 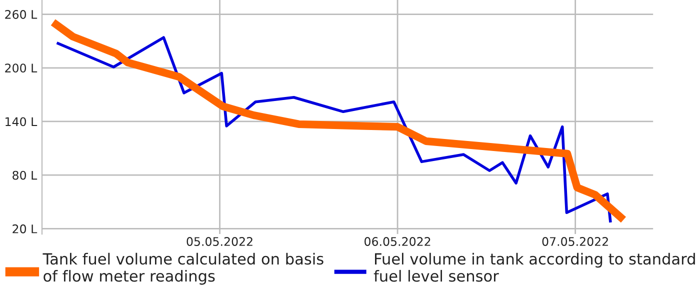 What do you see at coordinates (25, 229) in the screenshot?
I see `y-tick-label: 20 L` at bounding box center [25, 229].